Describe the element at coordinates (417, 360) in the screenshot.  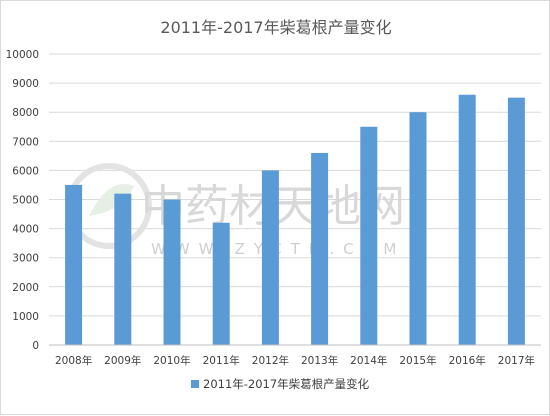
I see `x-tick-label: 2015年` at that location.